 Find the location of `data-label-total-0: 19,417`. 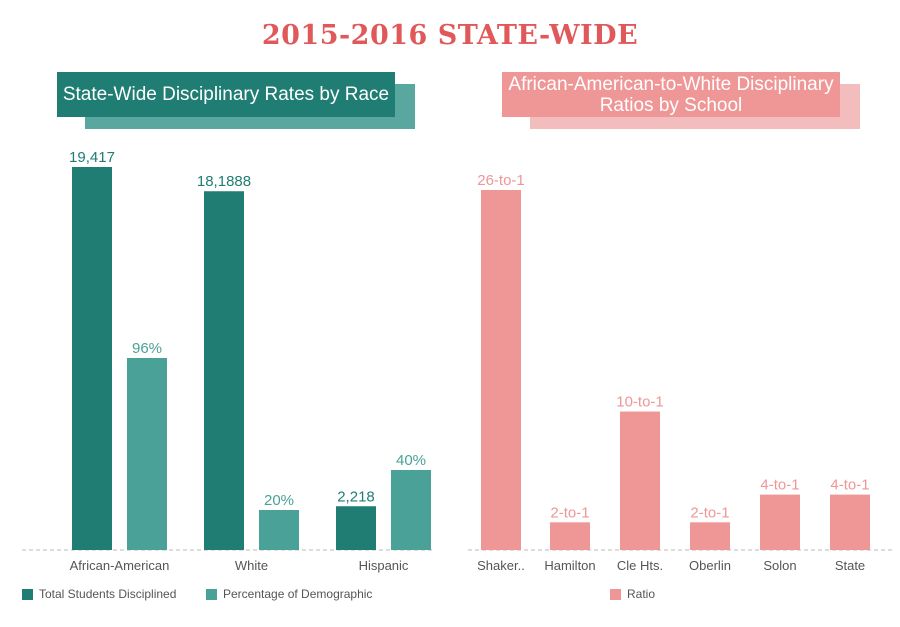

data-label-total-0: 19,417 is located at coordinates (92, 157).